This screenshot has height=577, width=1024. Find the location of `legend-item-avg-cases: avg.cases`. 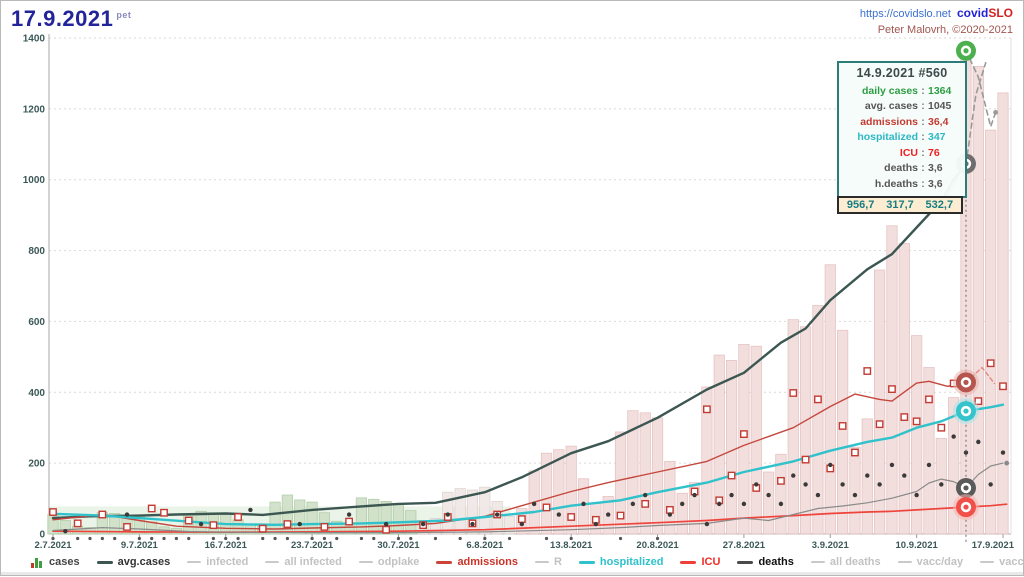

legend-item-avg-cases: avg.cases is located at coordinates (133, 562).